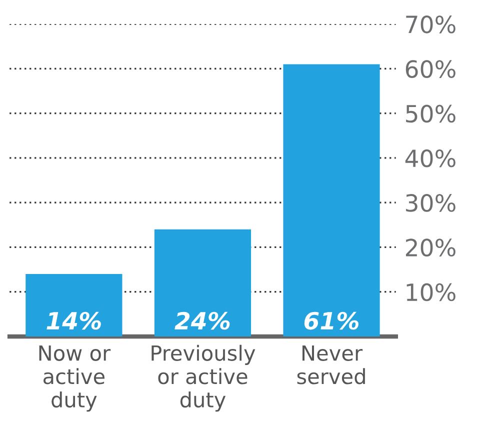 This screenshot has height=437, width=477. I want to click on y-tick-label: 30%, so click(431, 203).